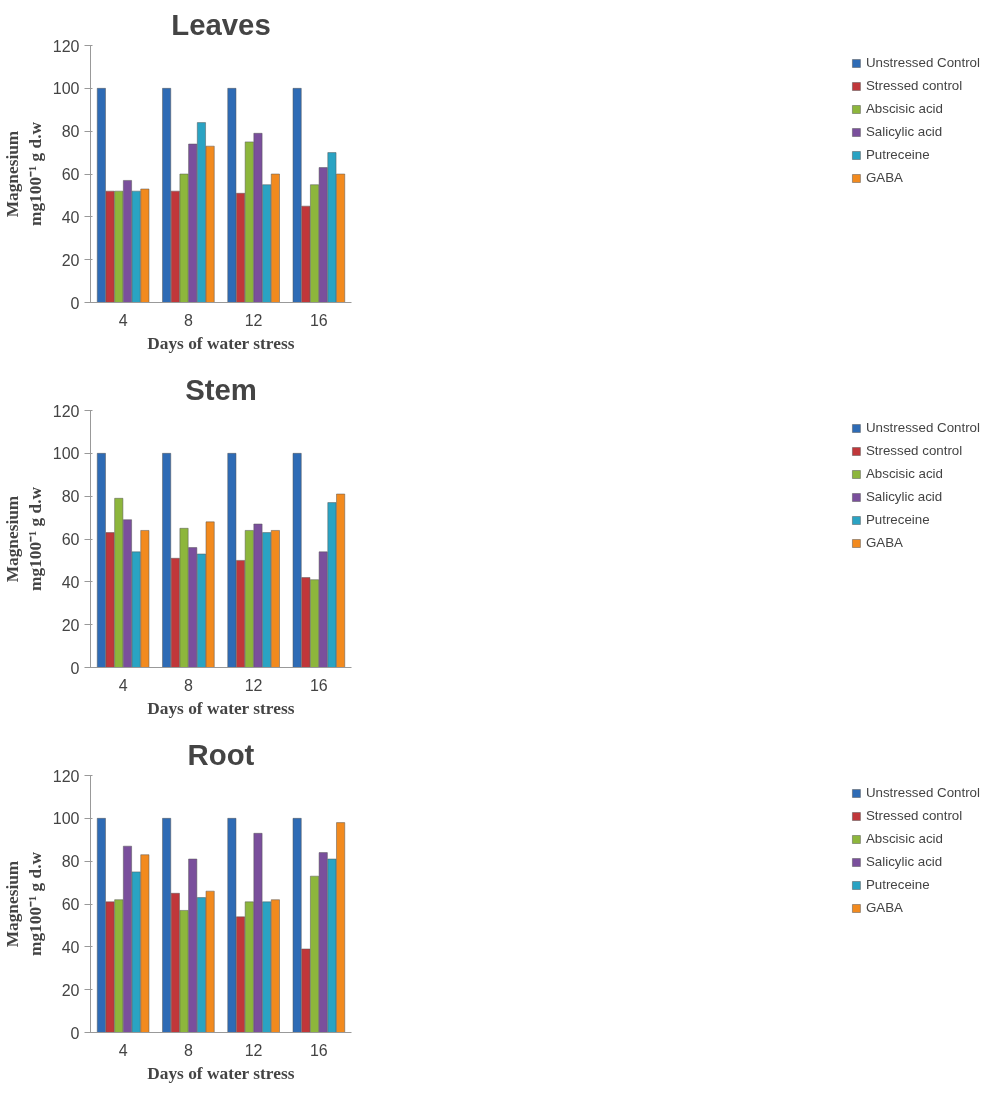  Describe the element at coordinates (221, 24) in the screenshot. I see `chart-title: Leaves` at that location.